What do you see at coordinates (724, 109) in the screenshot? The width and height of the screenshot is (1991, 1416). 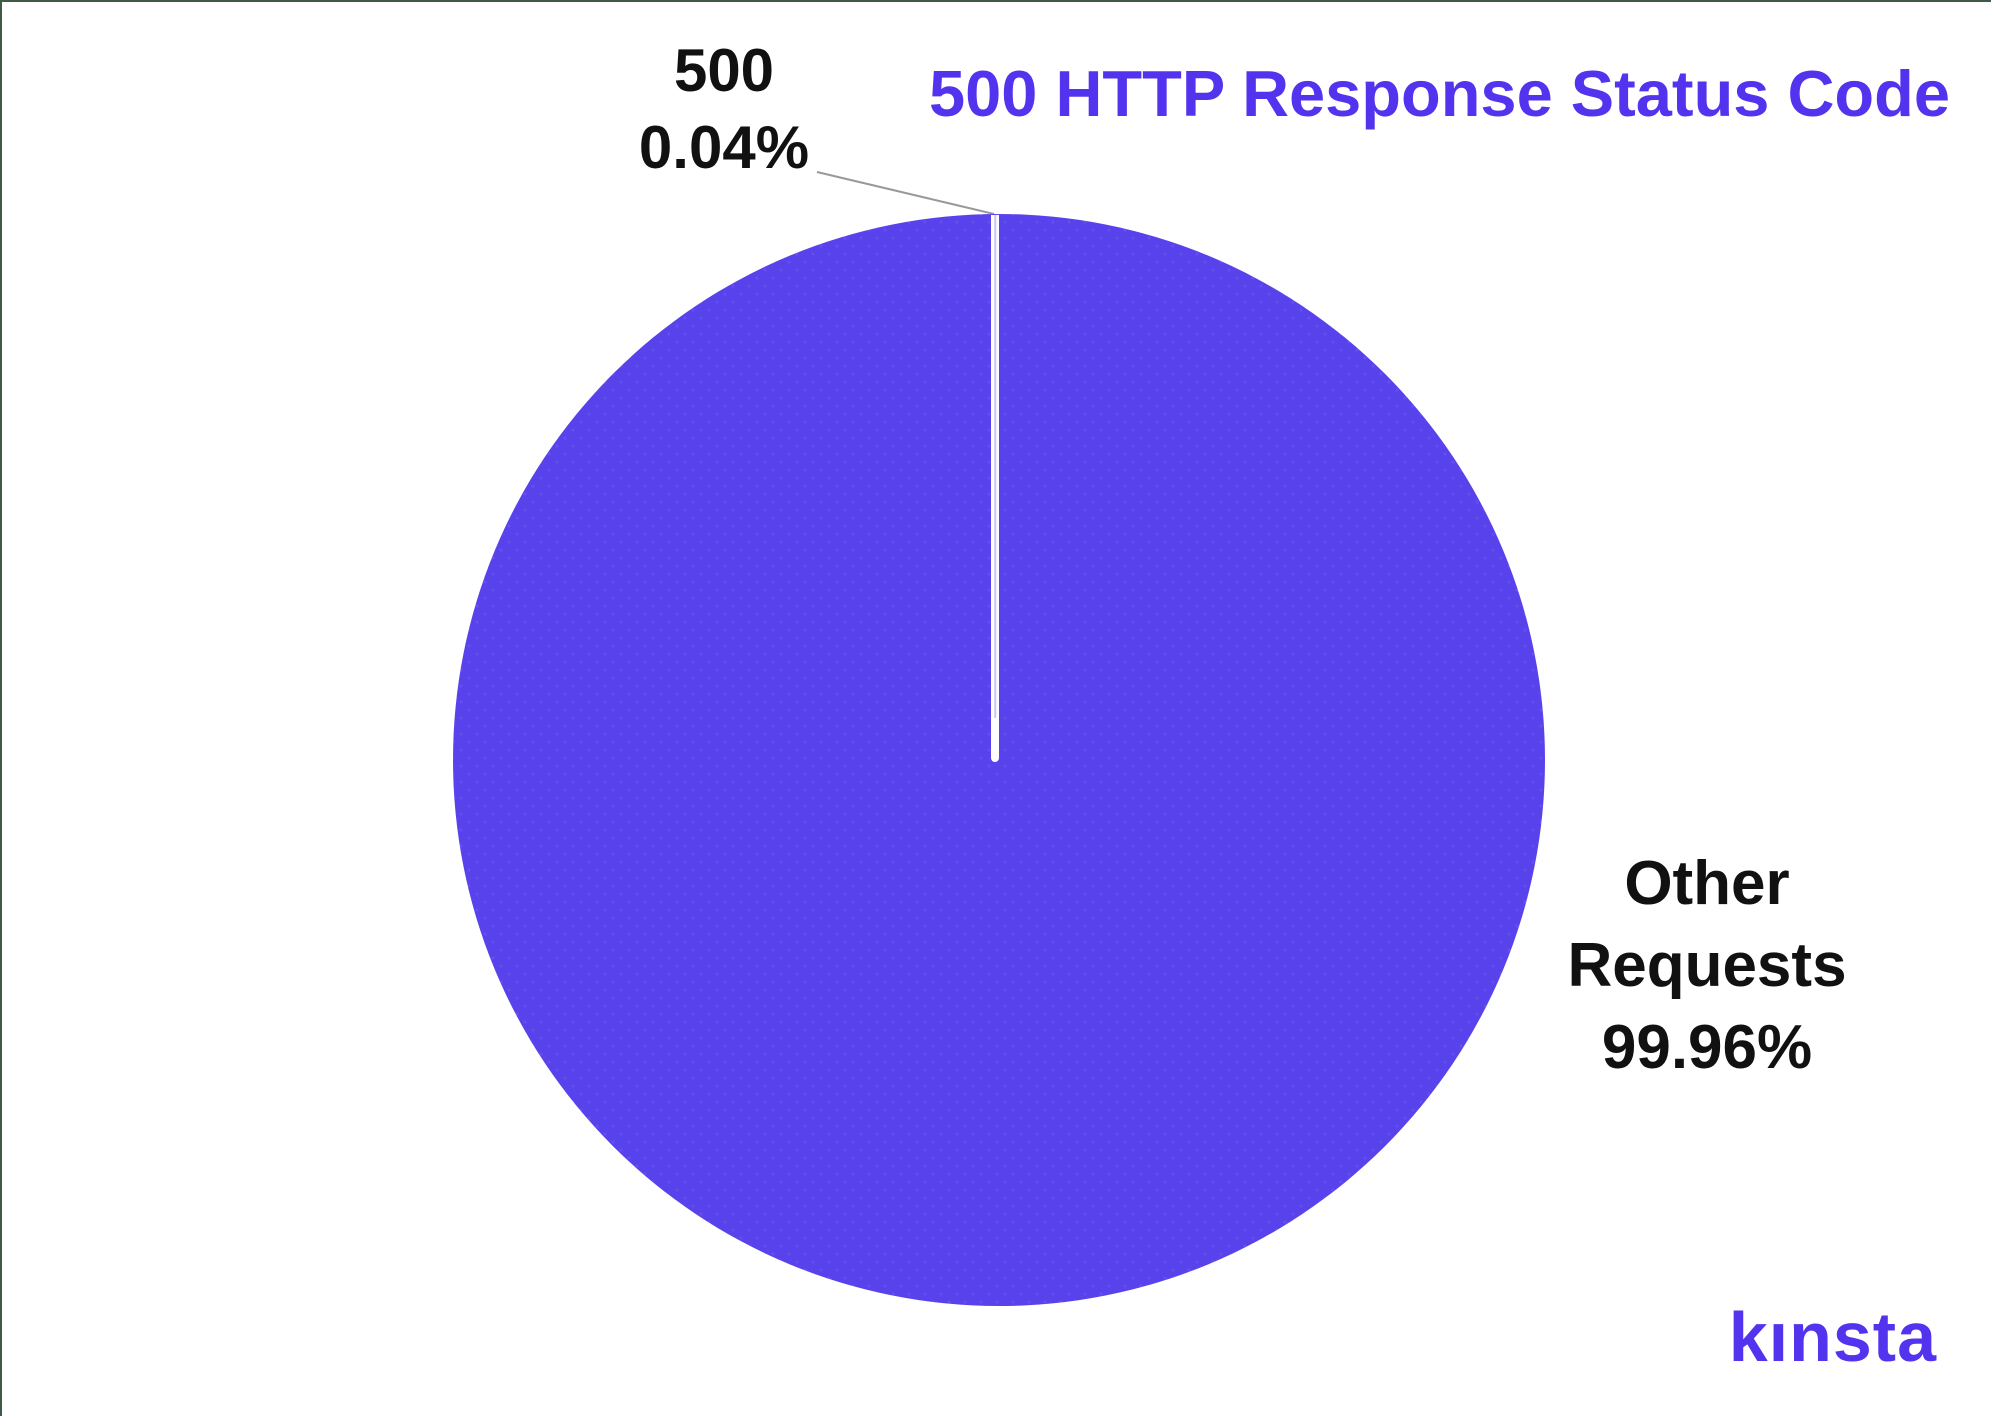 I see `slice-label-500: 500 0.04%` at bounding box center [724, 109].